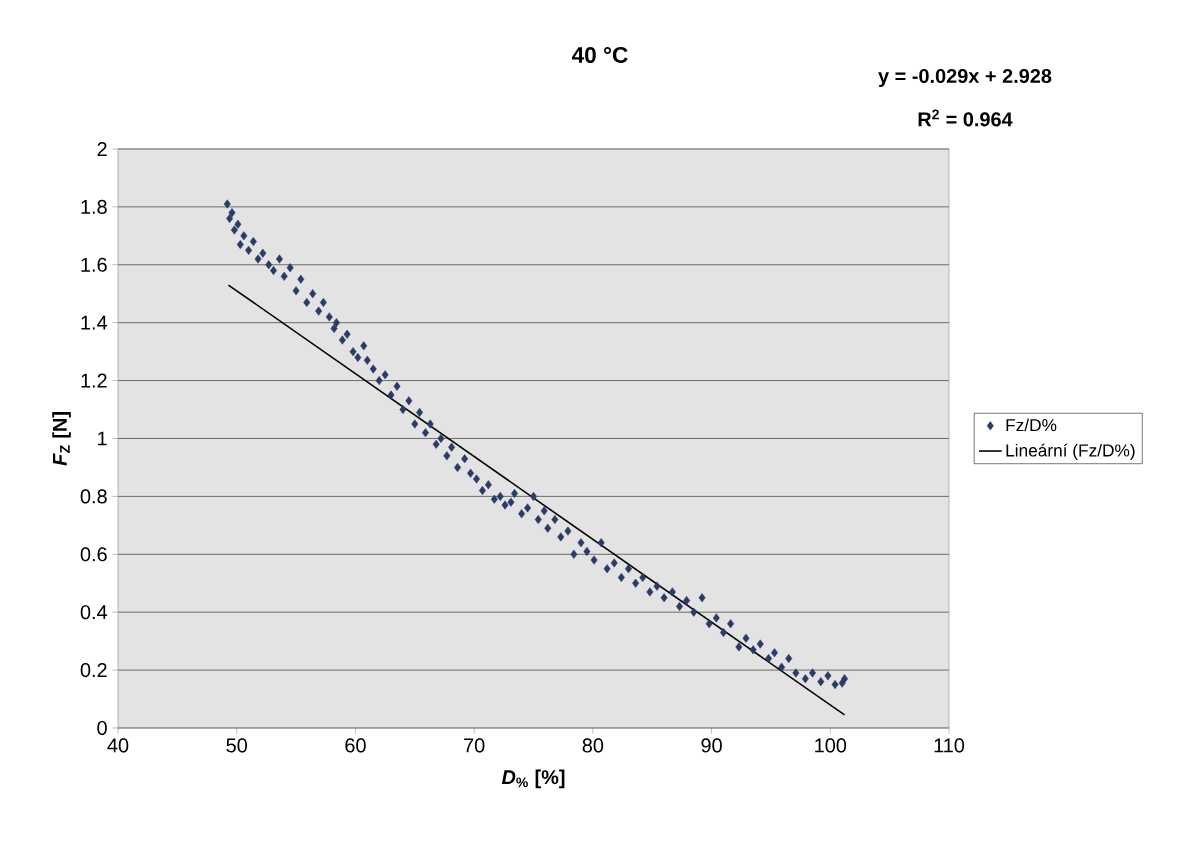 Image resolution: width=1204 pixels, height=854 pixels. What do you see at coordinates (93, 496) in the screenshot?
I see `y-tick-label: 0.8` at bounding box center [93, 496].